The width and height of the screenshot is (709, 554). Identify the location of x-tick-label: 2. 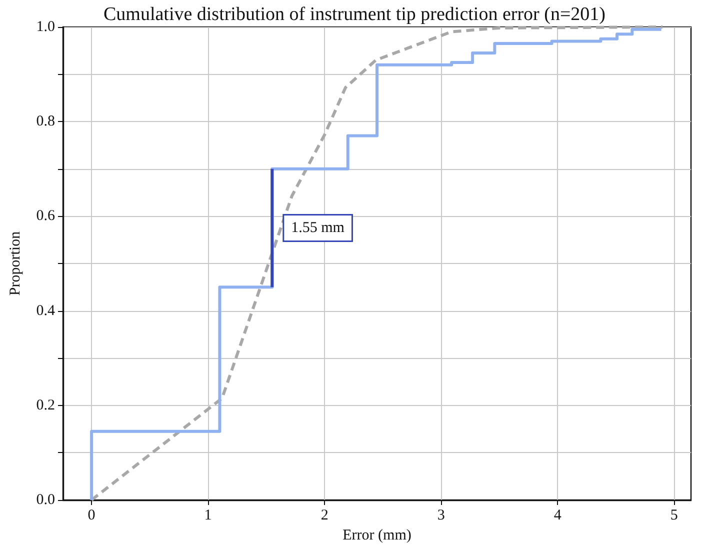
(324, 516).